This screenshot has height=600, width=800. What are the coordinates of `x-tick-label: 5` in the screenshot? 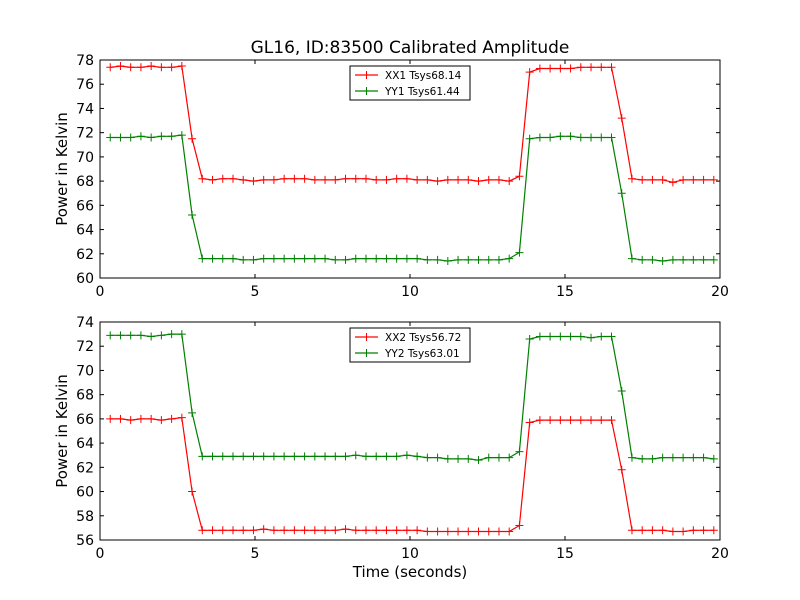 It's located at (255, 292).